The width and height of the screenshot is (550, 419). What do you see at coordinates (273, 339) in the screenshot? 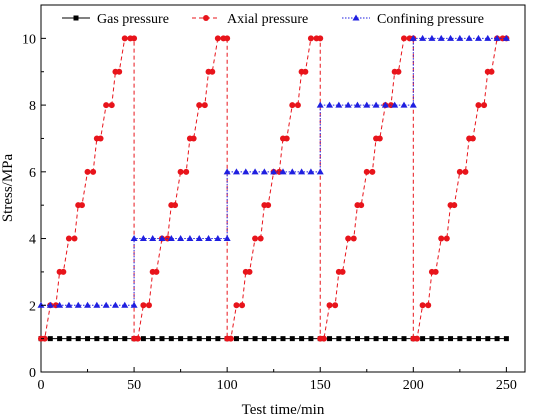
I see `gas-pressure-series` at bounding box center [273, 339].